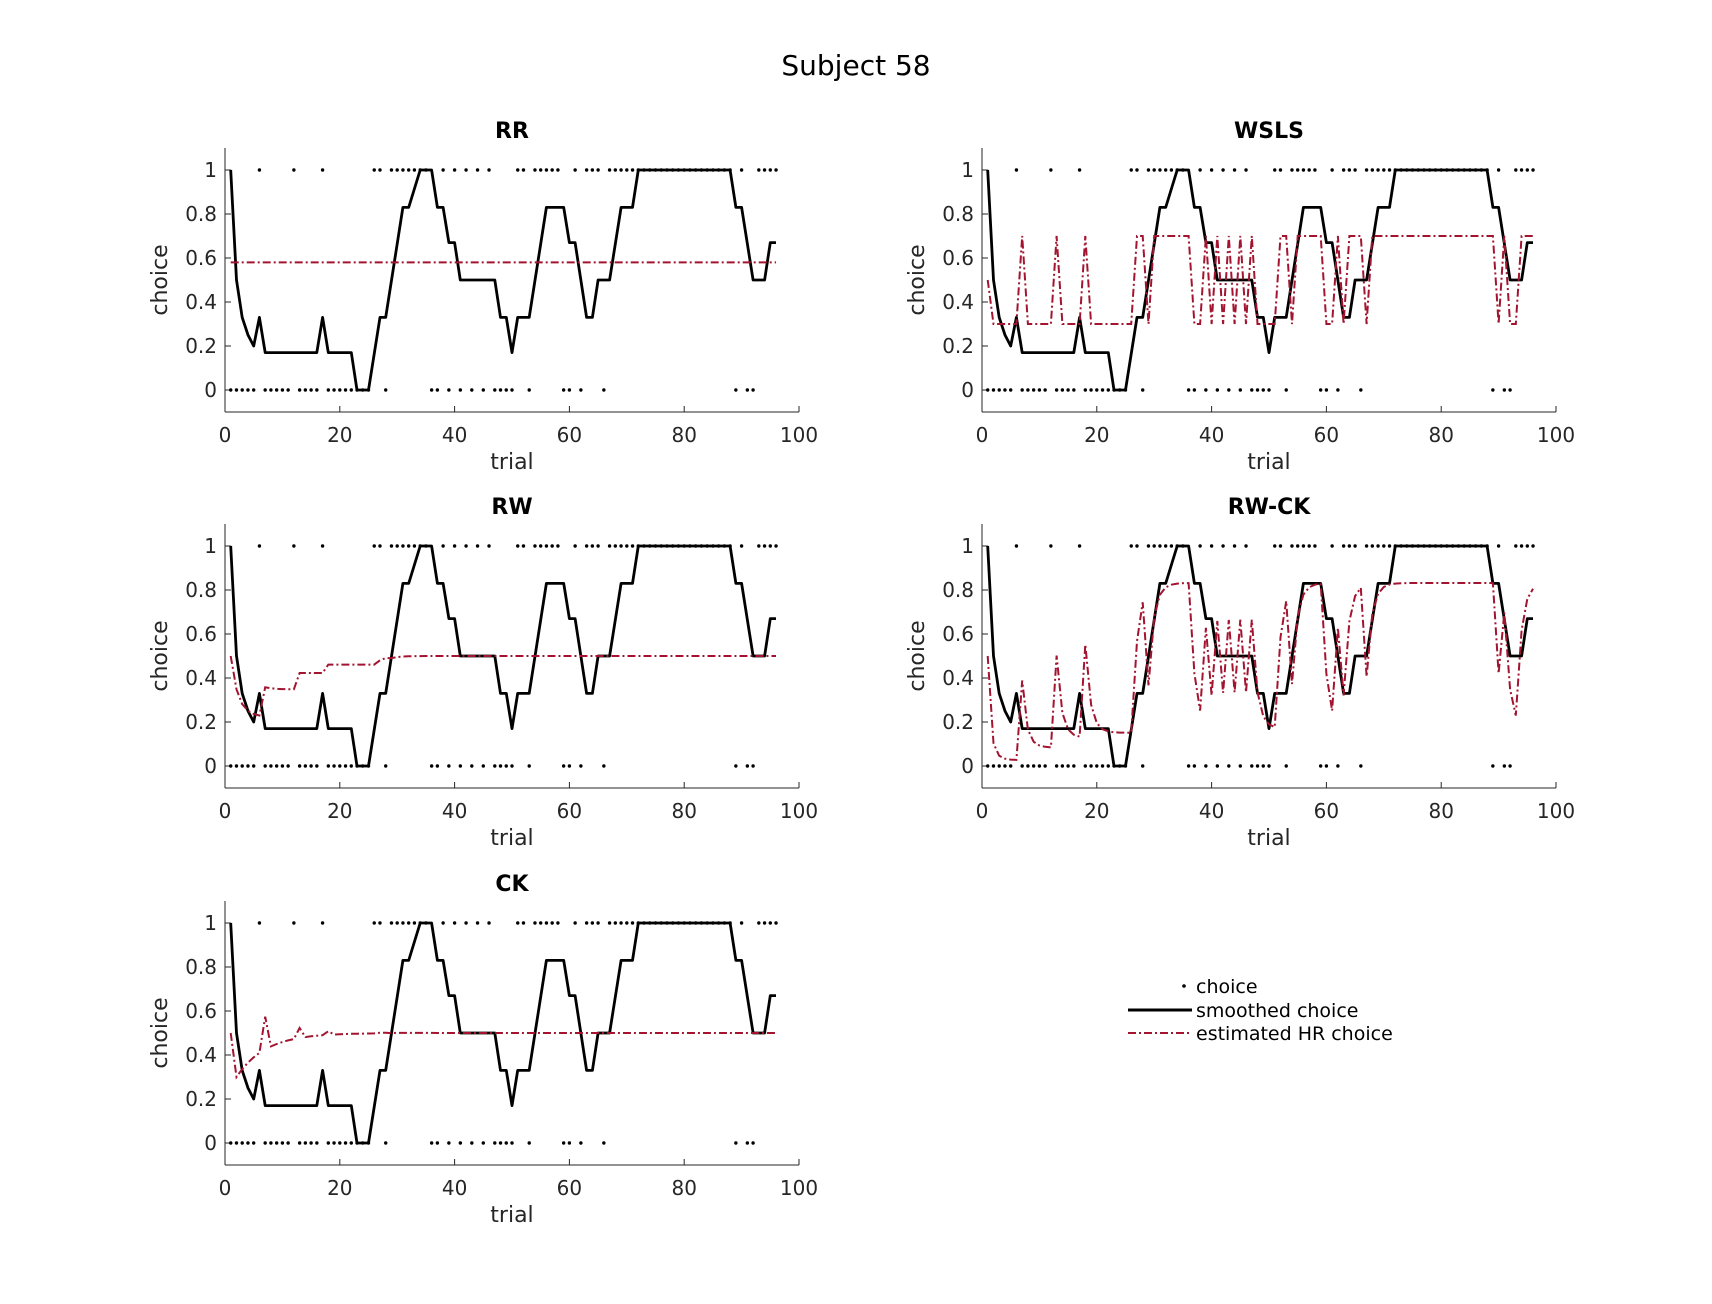 Image resolution: width=1712 pixels, height=1304 pixels. I want to click on y-axis-label: choice, so click(160, 1032).